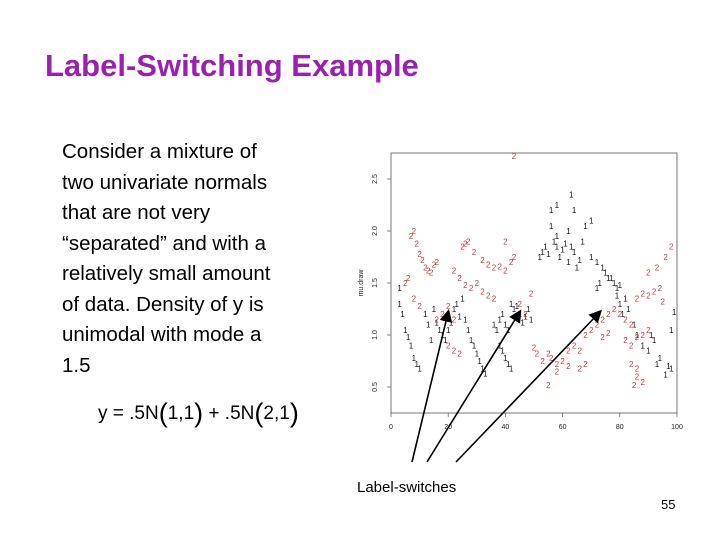 The width and height of the screenshot is (720, 540). I want to click on body-line: unimodal with mode a, so click(162, 334).